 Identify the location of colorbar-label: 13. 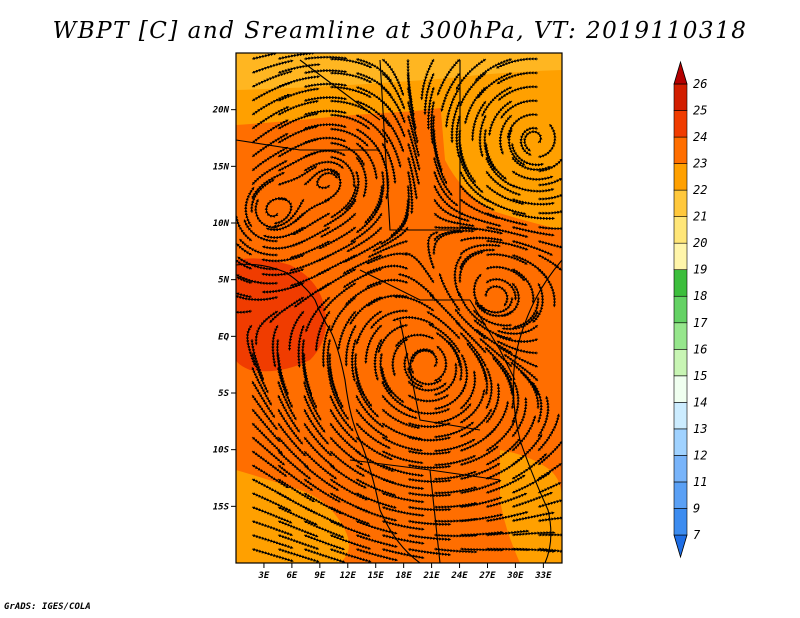
(700, 429).